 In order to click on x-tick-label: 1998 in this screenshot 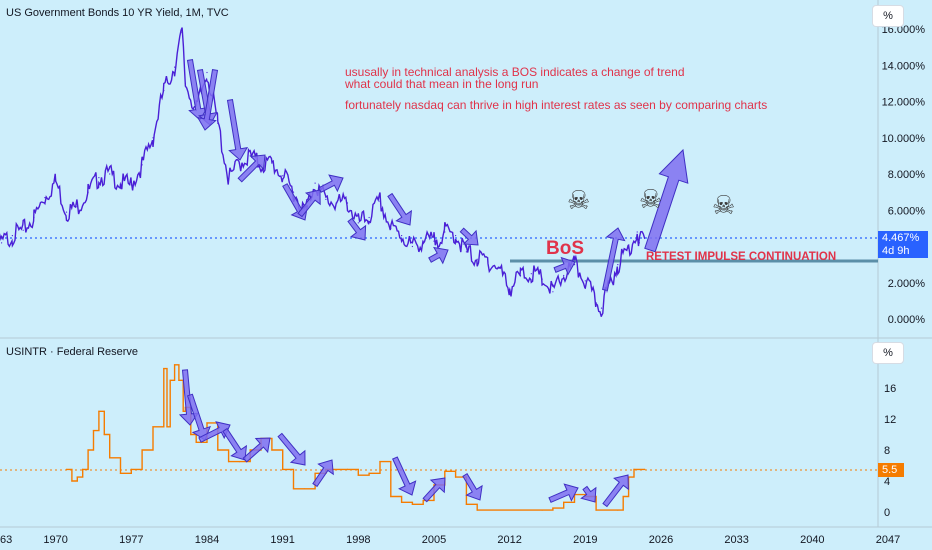, I will do `click(358, 540)`.